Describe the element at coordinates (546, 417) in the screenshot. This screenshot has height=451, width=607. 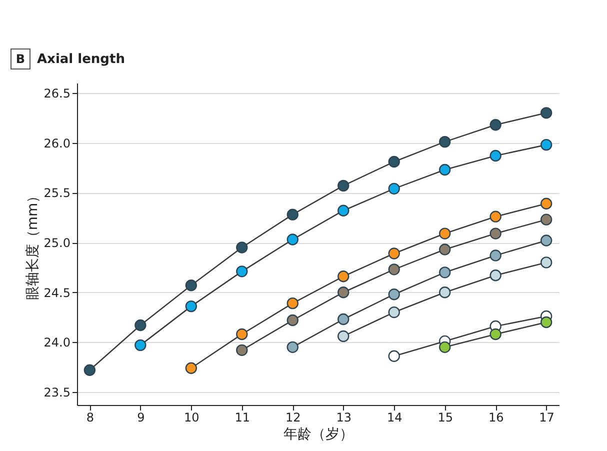
I see `x-tick-label: 17` at that location.